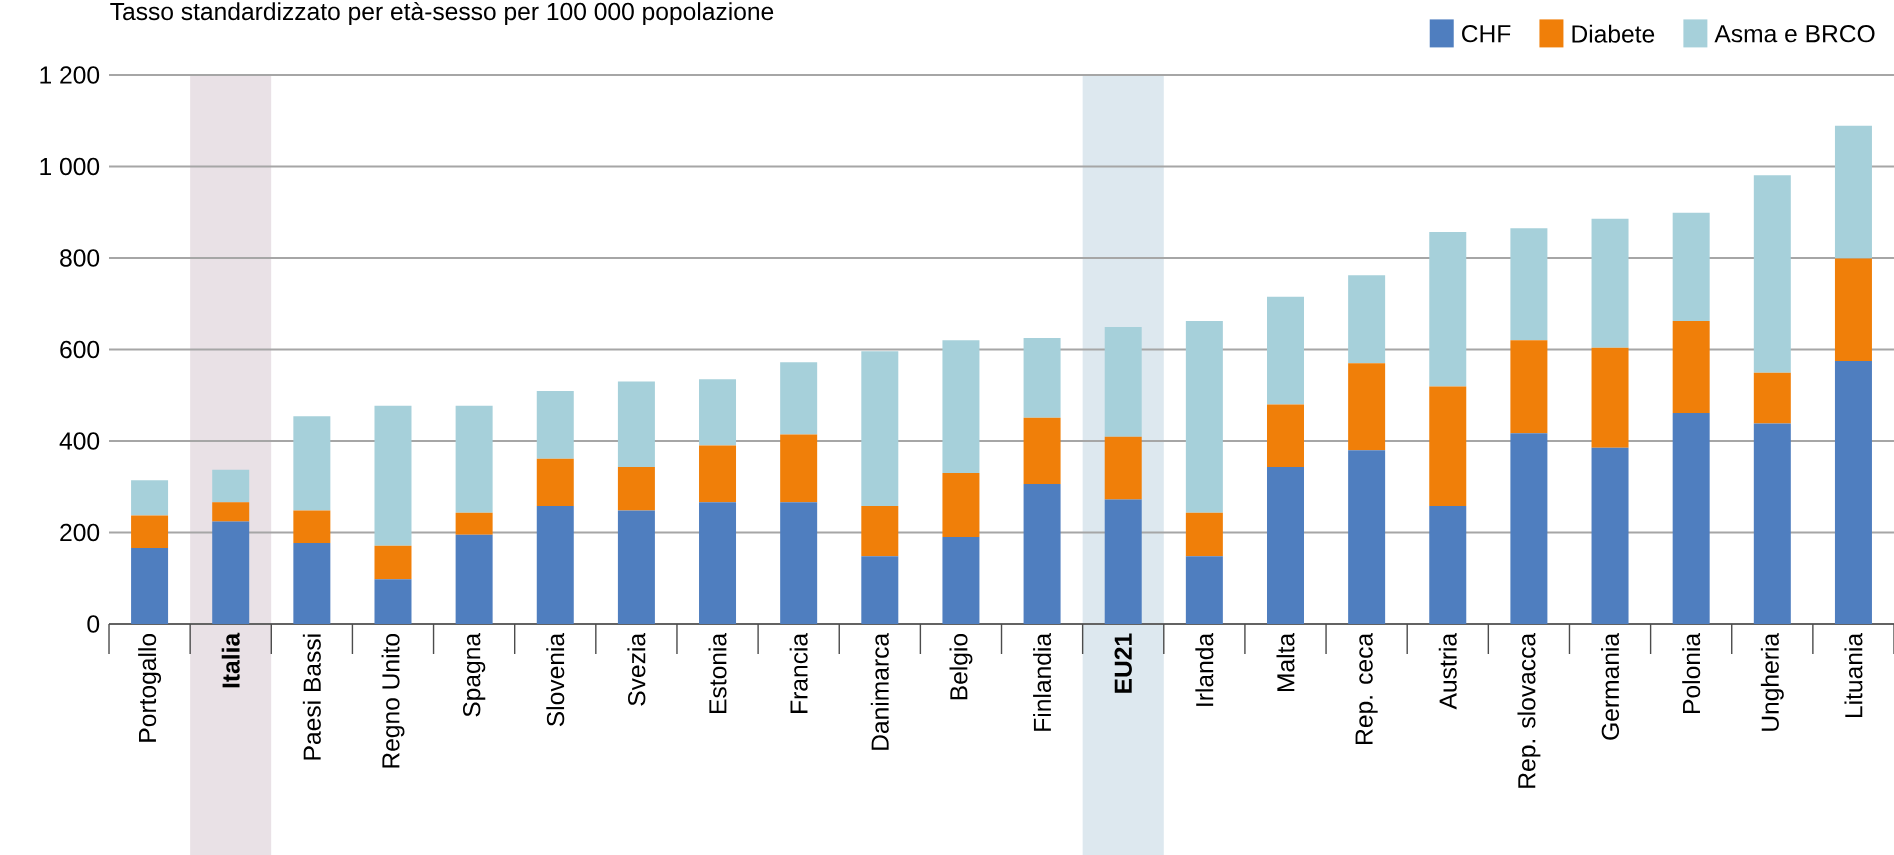  I want to click on x-tick-label: Italia, so click(230, 660).